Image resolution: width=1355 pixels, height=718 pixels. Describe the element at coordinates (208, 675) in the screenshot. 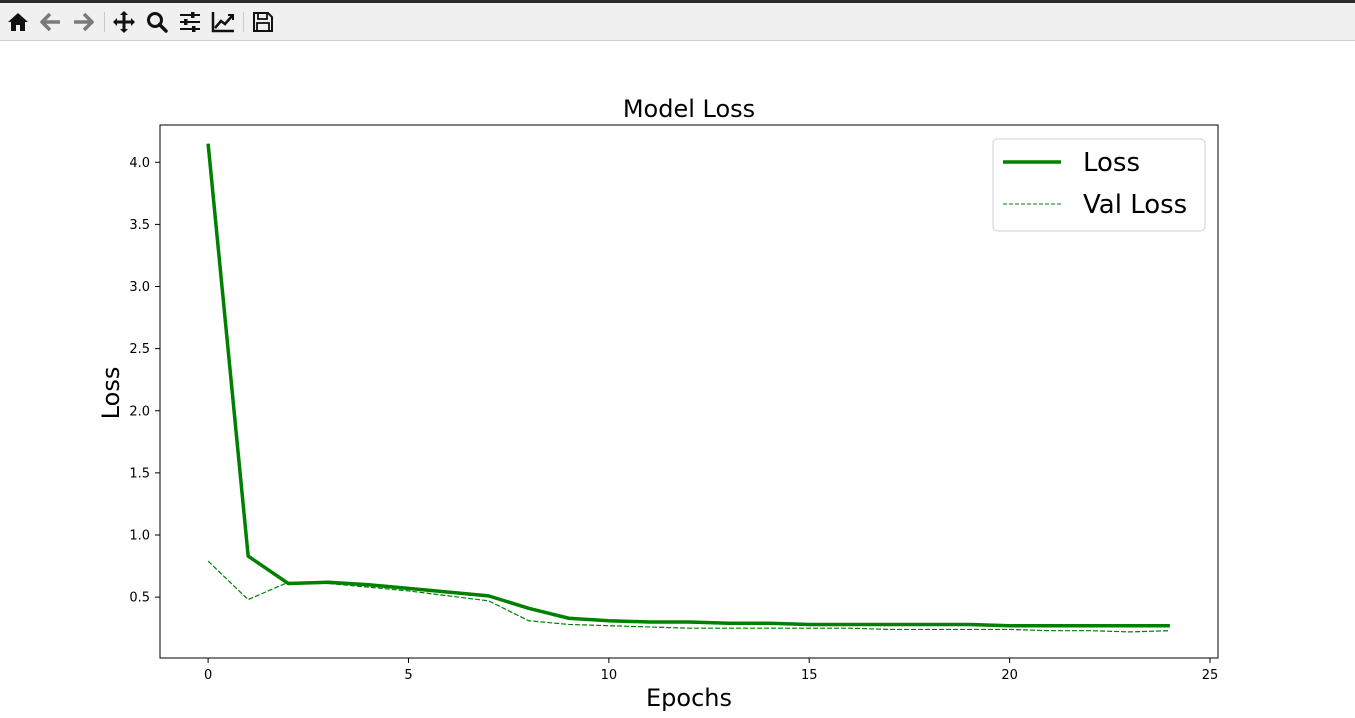

I see `x-tick-label: 0` at that location.